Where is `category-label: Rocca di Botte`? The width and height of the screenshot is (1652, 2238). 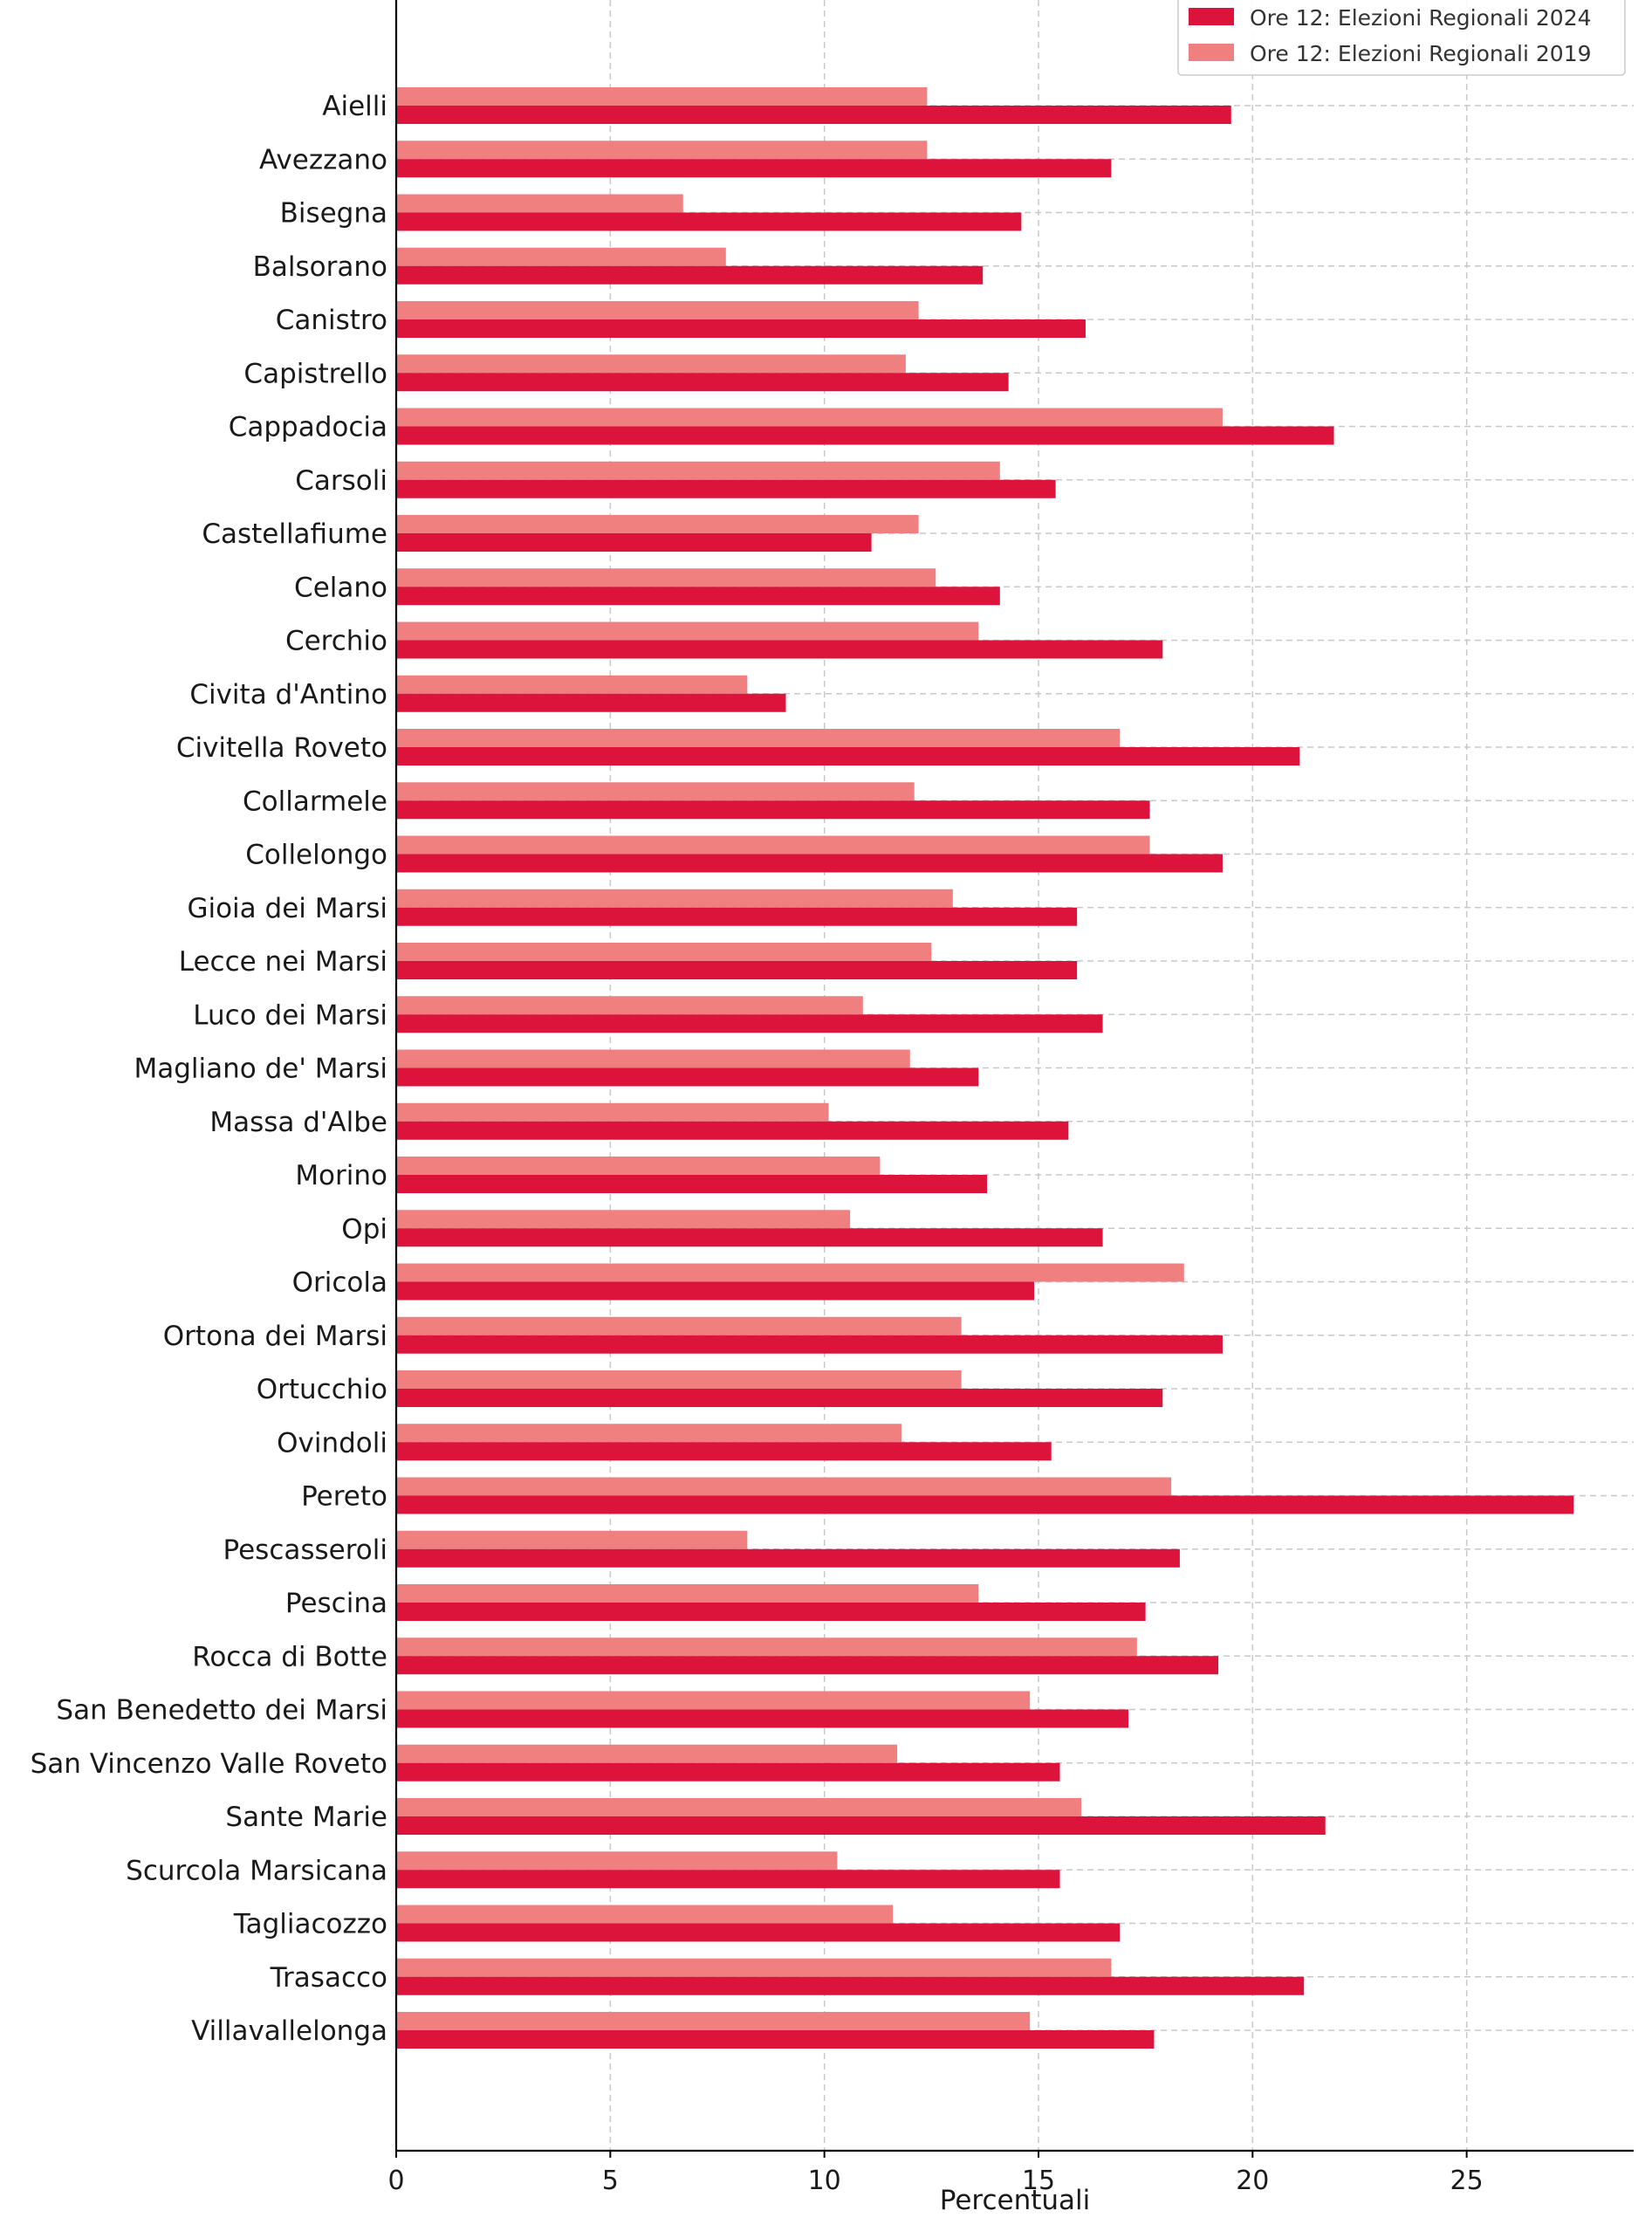
category-label: Rocca di Botte is located at coordinates (289, 1657).